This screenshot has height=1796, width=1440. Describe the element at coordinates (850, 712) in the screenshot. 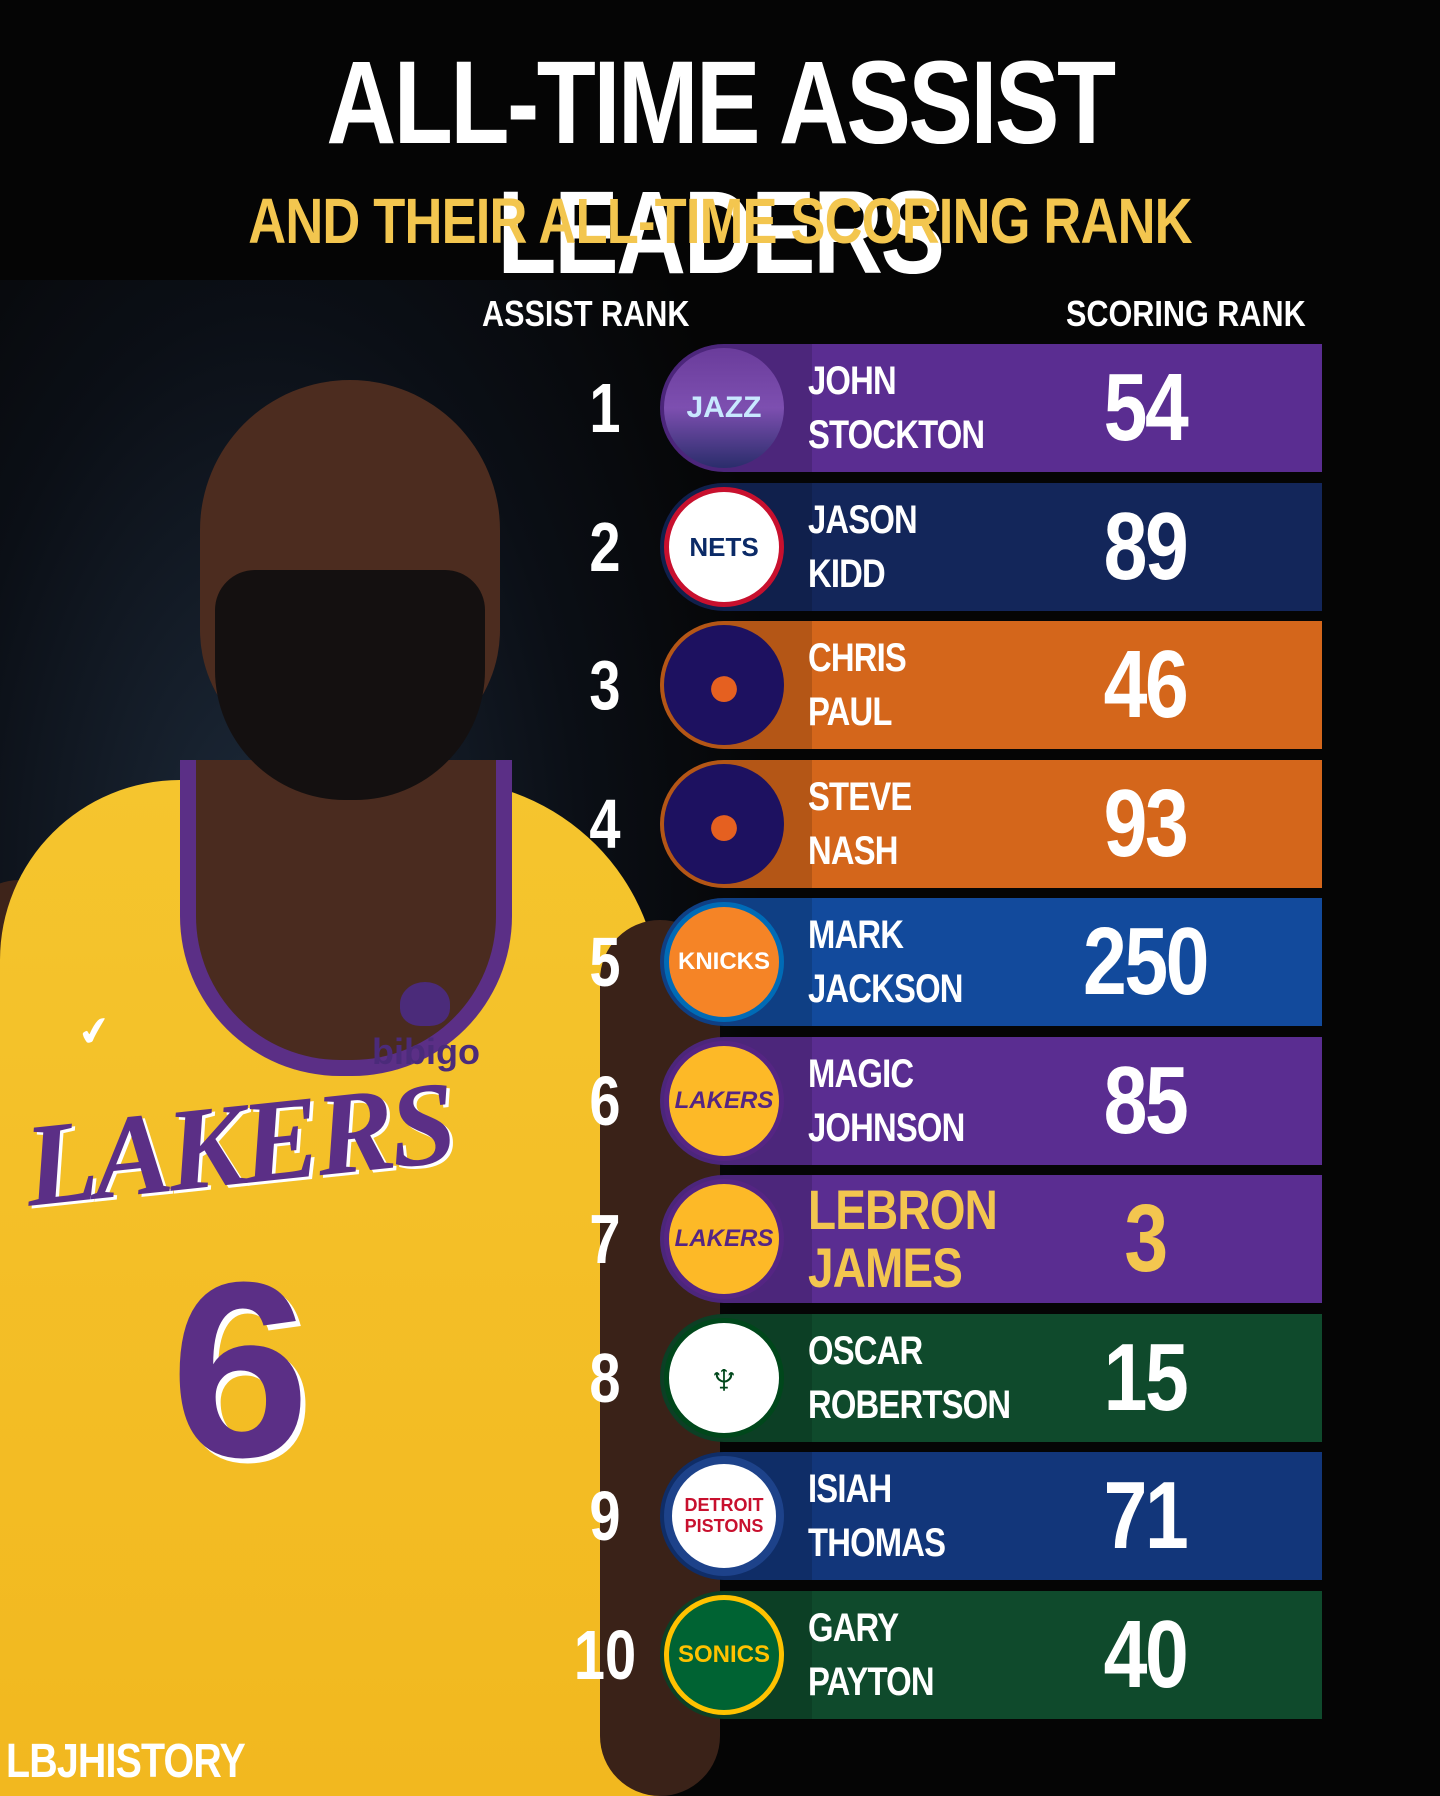

I see `player-last-name: PAUL` at that location.